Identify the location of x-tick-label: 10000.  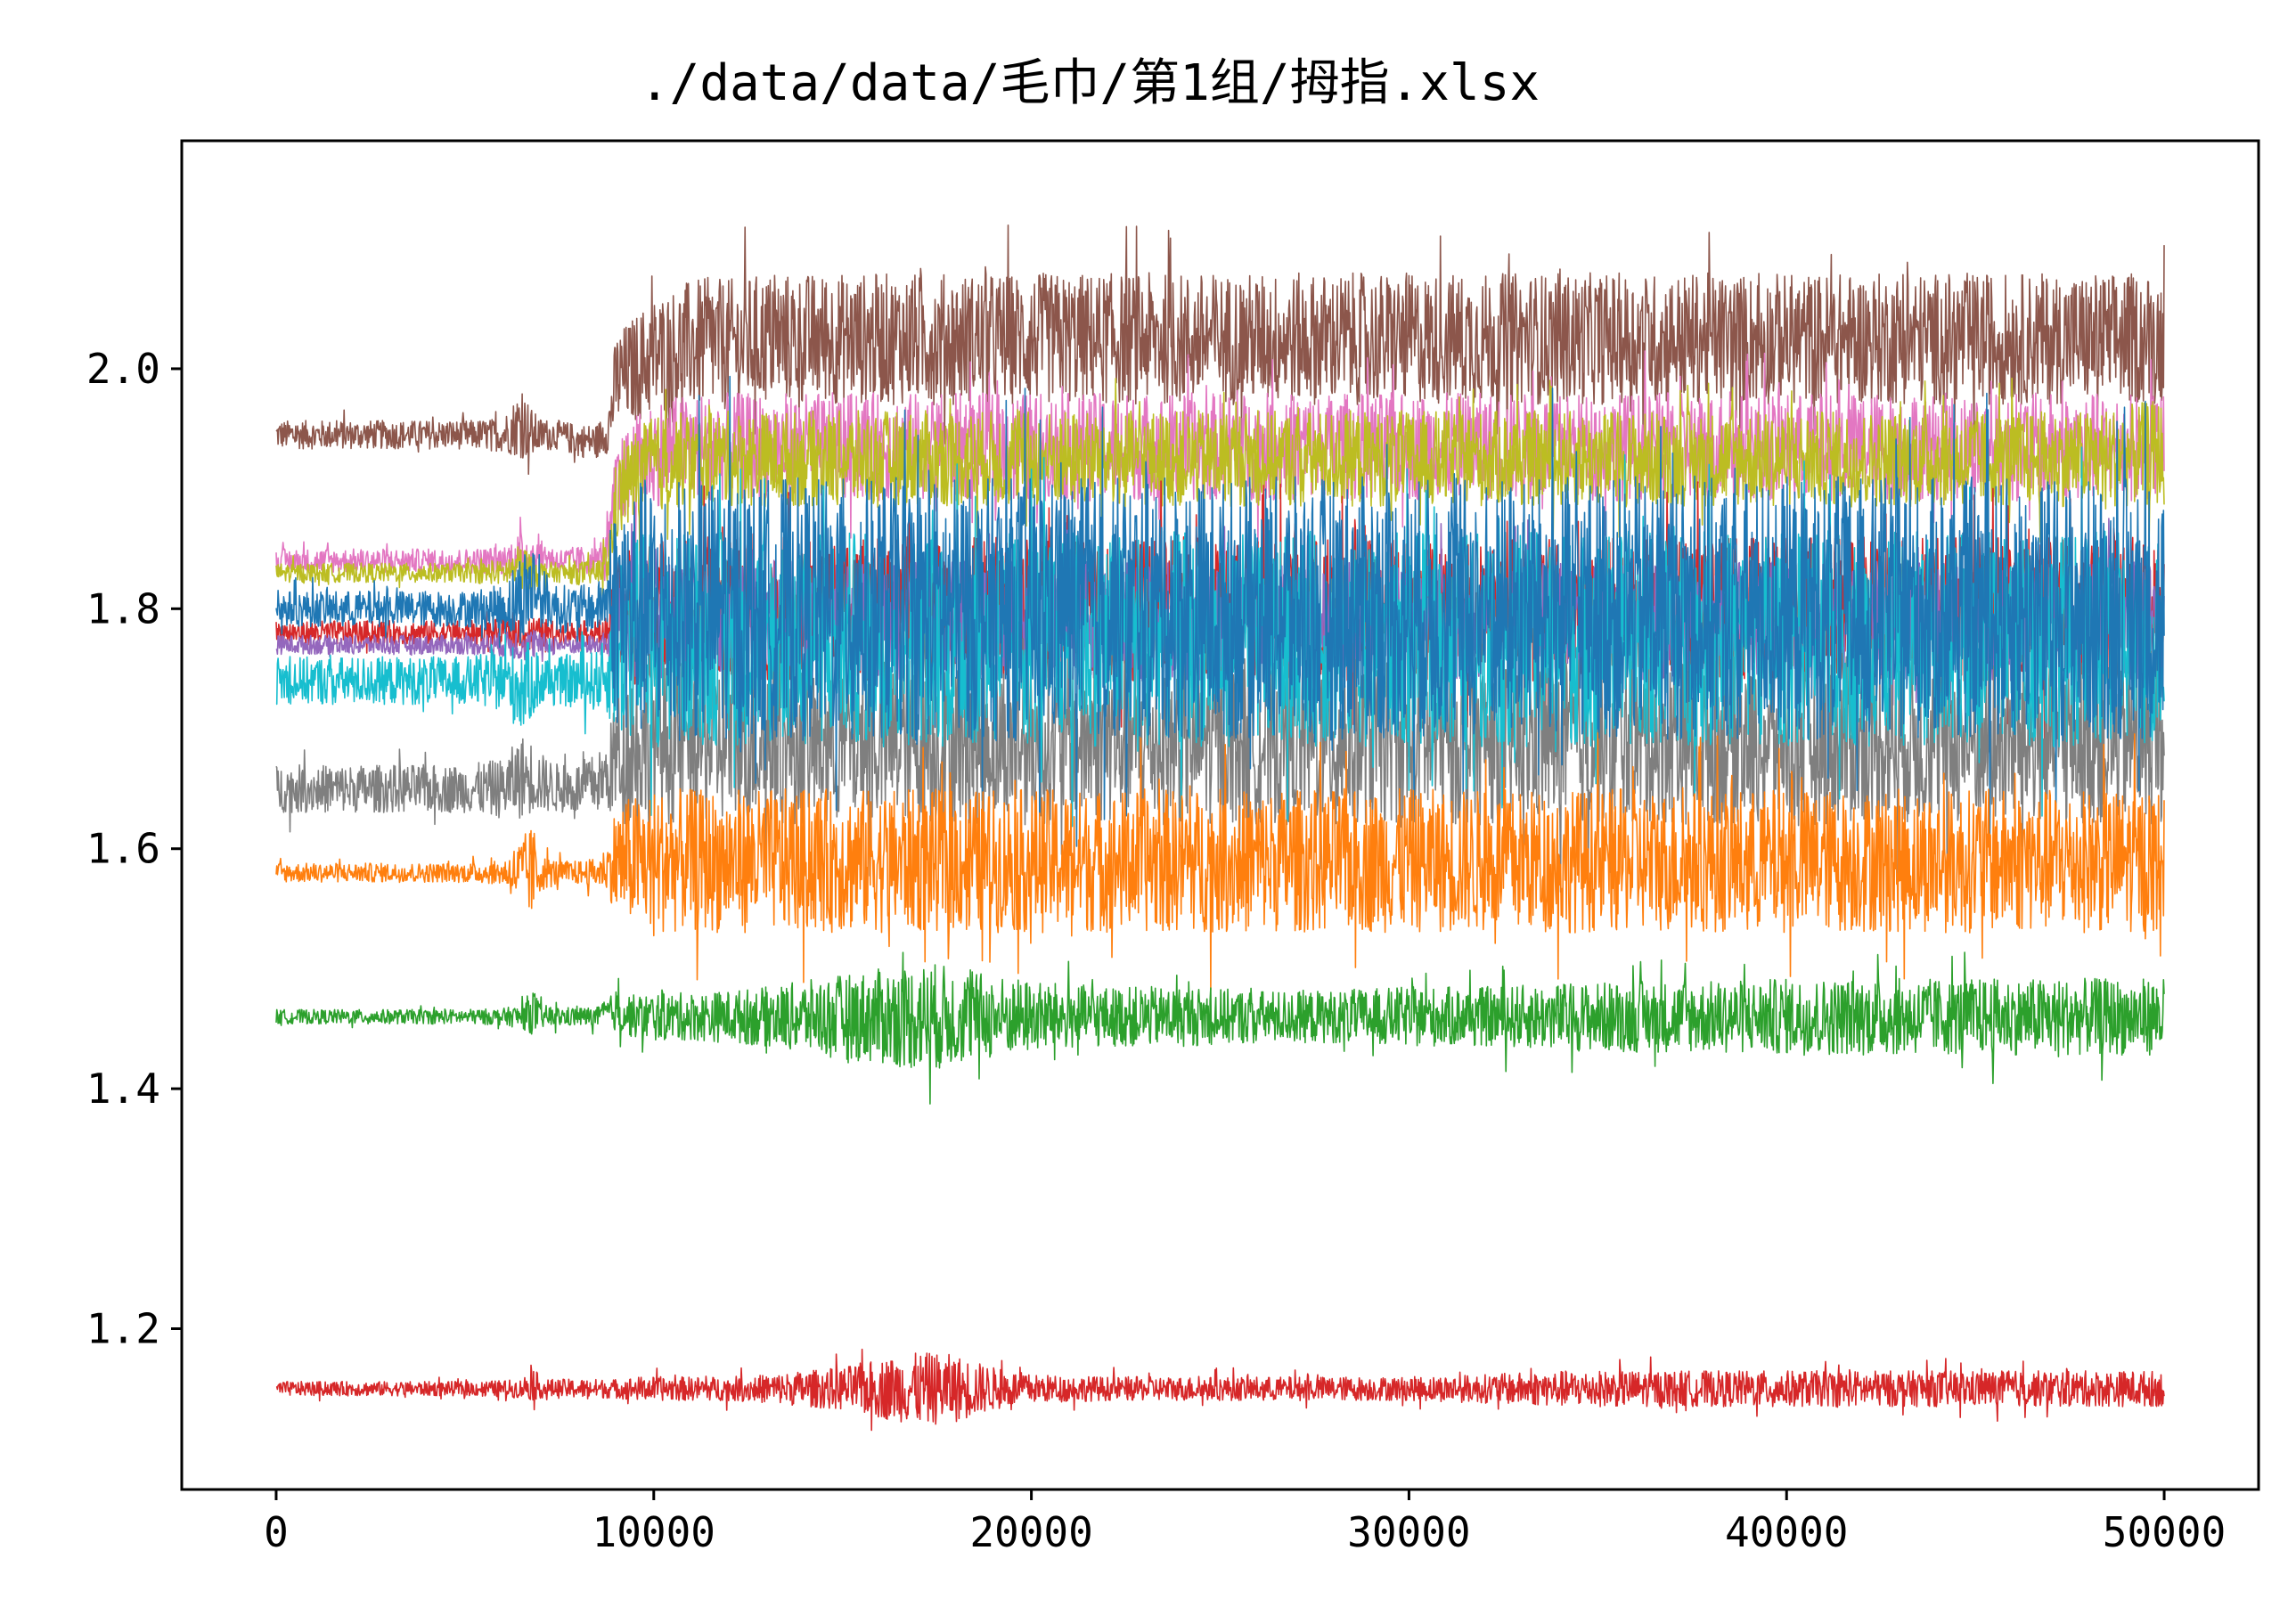
(653, 1532).